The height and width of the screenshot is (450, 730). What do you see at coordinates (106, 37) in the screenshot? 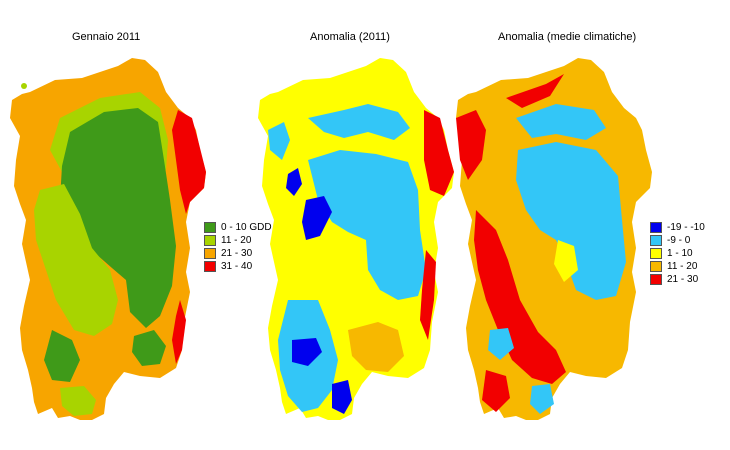
I see `panel-title-gennaio: Gennaio 2011` at bounding box center [106, 37].